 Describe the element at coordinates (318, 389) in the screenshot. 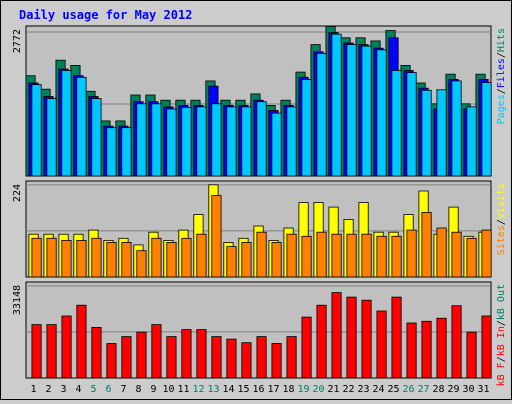

I see `x-tick-label-20: 20` at that location.